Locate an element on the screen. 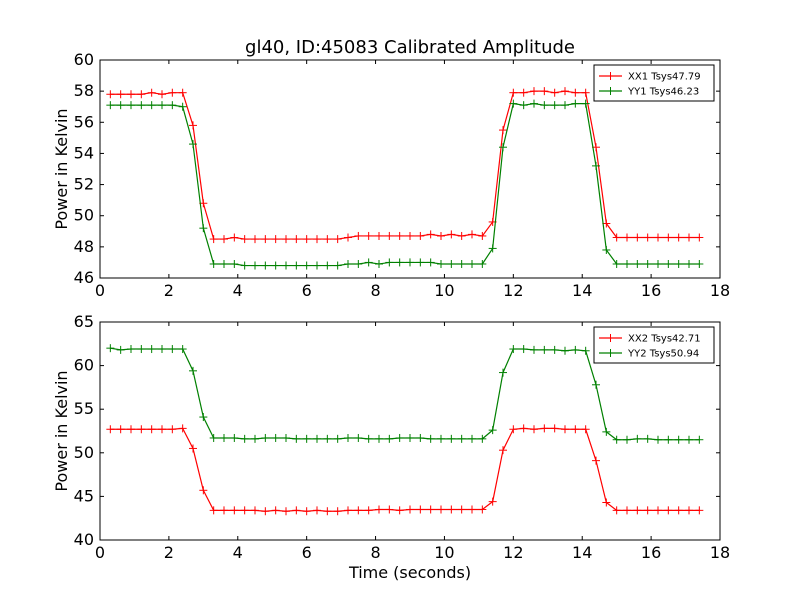 The width and height of the screenshot is (800, 600). y-tick-label: 58 is located at coordinates (84, 90).